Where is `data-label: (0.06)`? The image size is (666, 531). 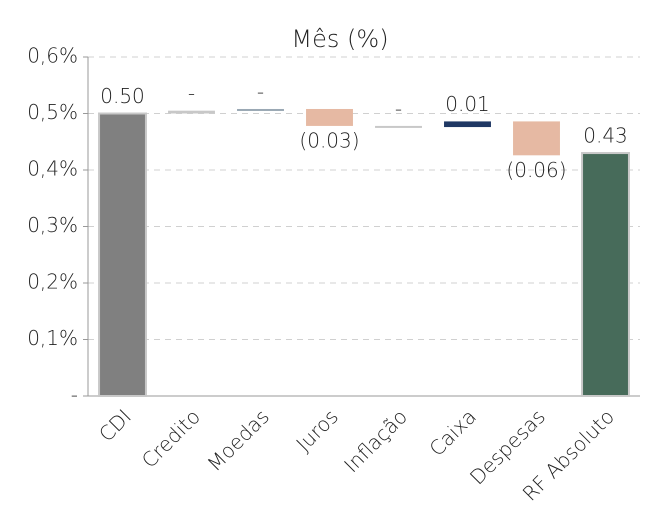 data-label: (0.06) is located at coordinates (536, 170).